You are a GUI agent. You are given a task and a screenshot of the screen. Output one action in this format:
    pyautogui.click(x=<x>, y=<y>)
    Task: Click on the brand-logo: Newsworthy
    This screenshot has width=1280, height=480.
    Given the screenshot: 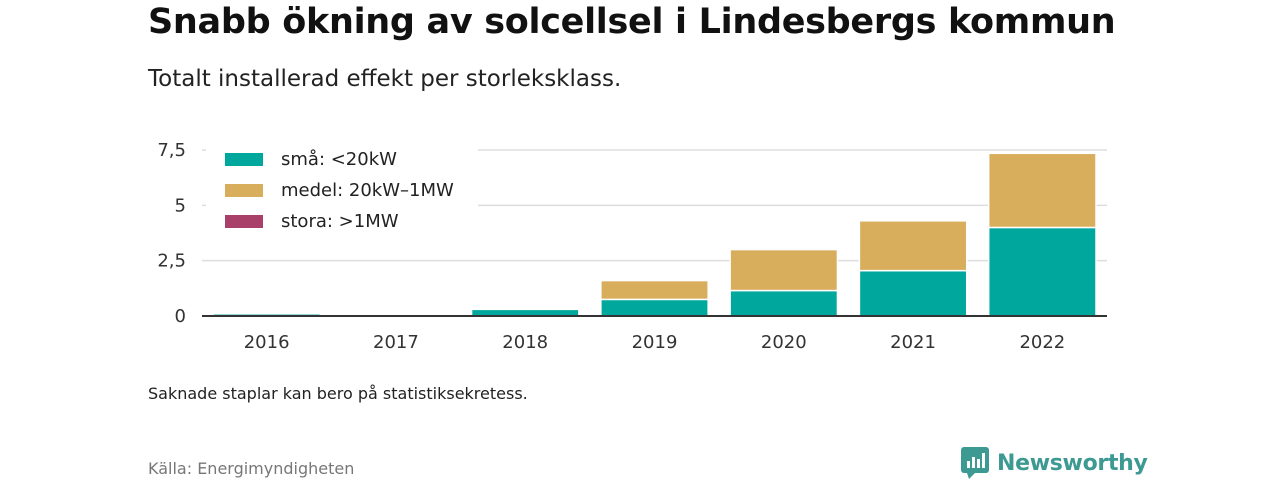 What is the action you would take?
    pyautogui.click(x=1054, y=463)
    